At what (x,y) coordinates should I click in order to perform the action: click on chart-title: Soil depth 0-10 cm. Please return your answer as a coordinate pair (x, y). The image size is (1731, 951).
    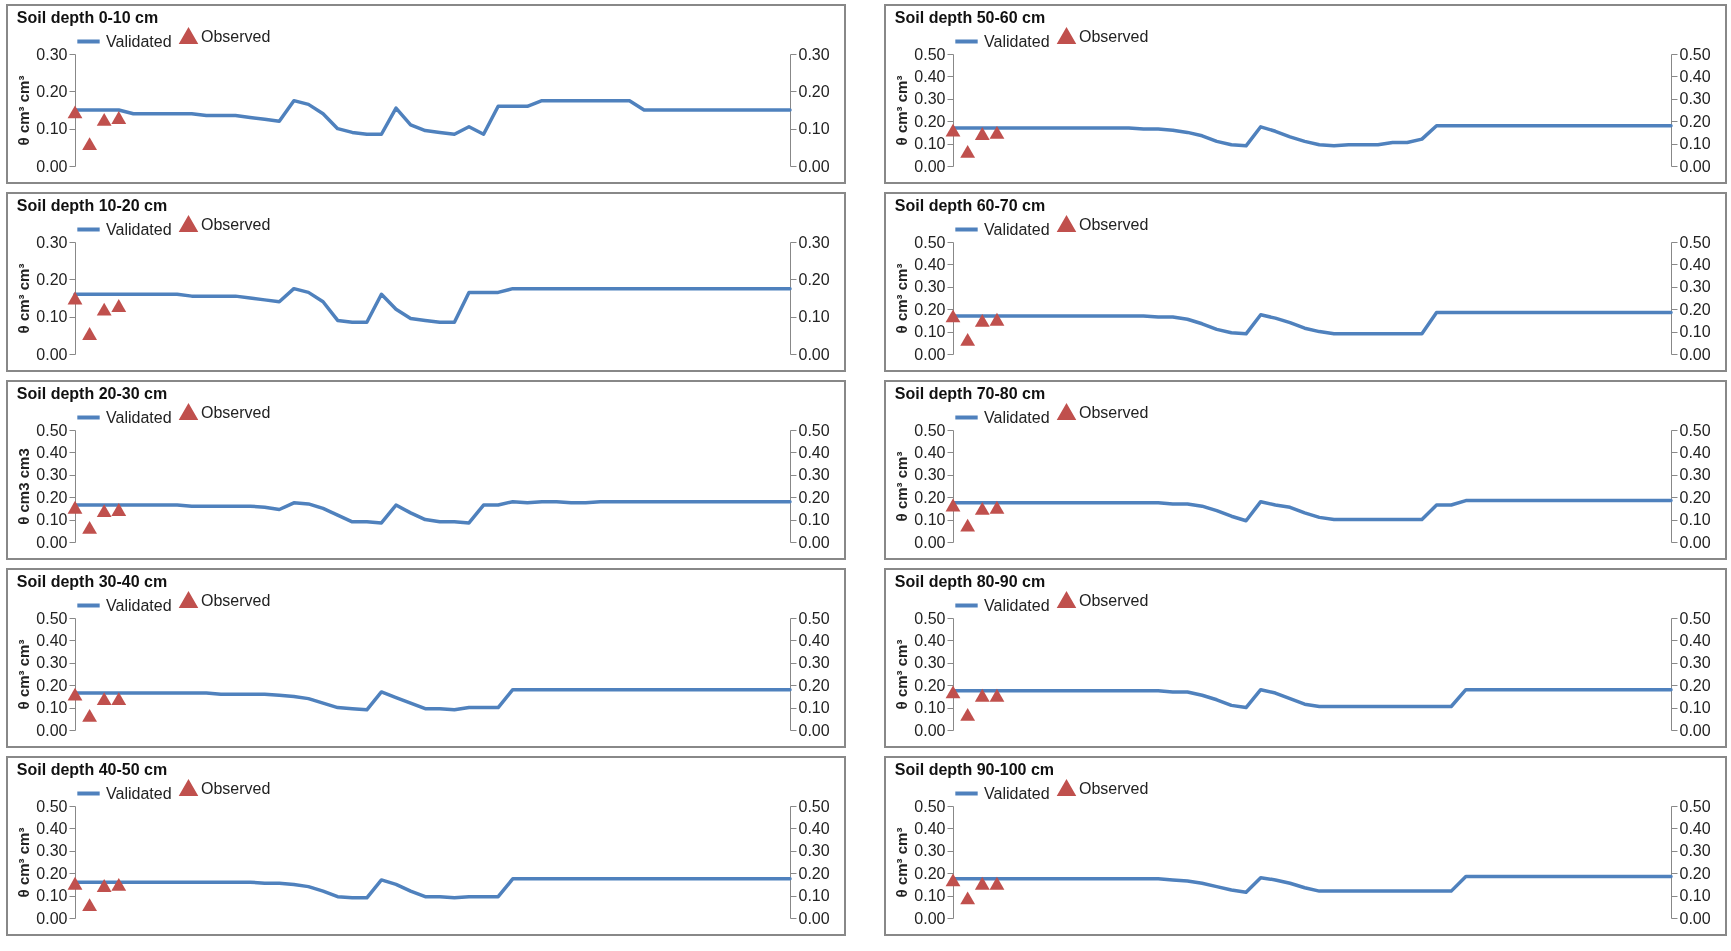
    Looking at the image, I should click on (87, 17).